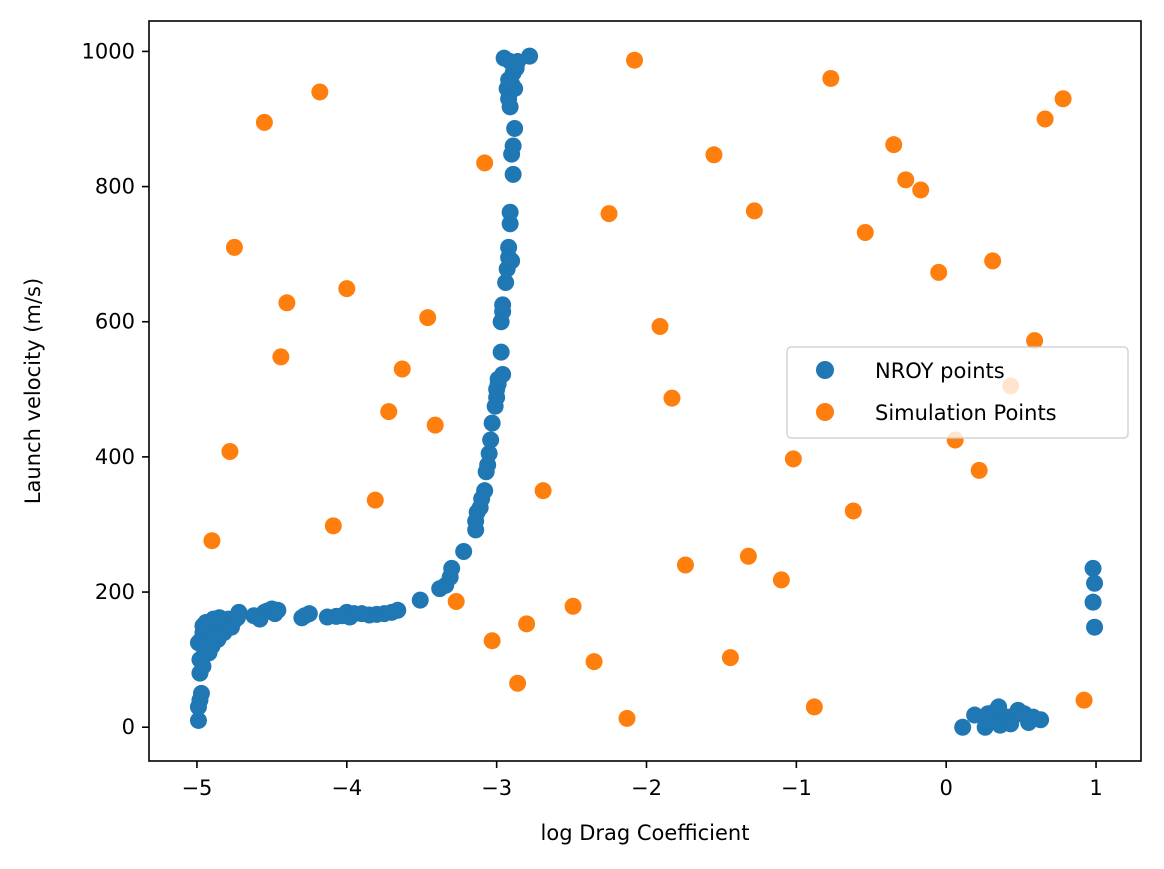 The width and height of the screenshot is (1164, 869). I want to click on x-tick-label: 1, so click(1095, 788).